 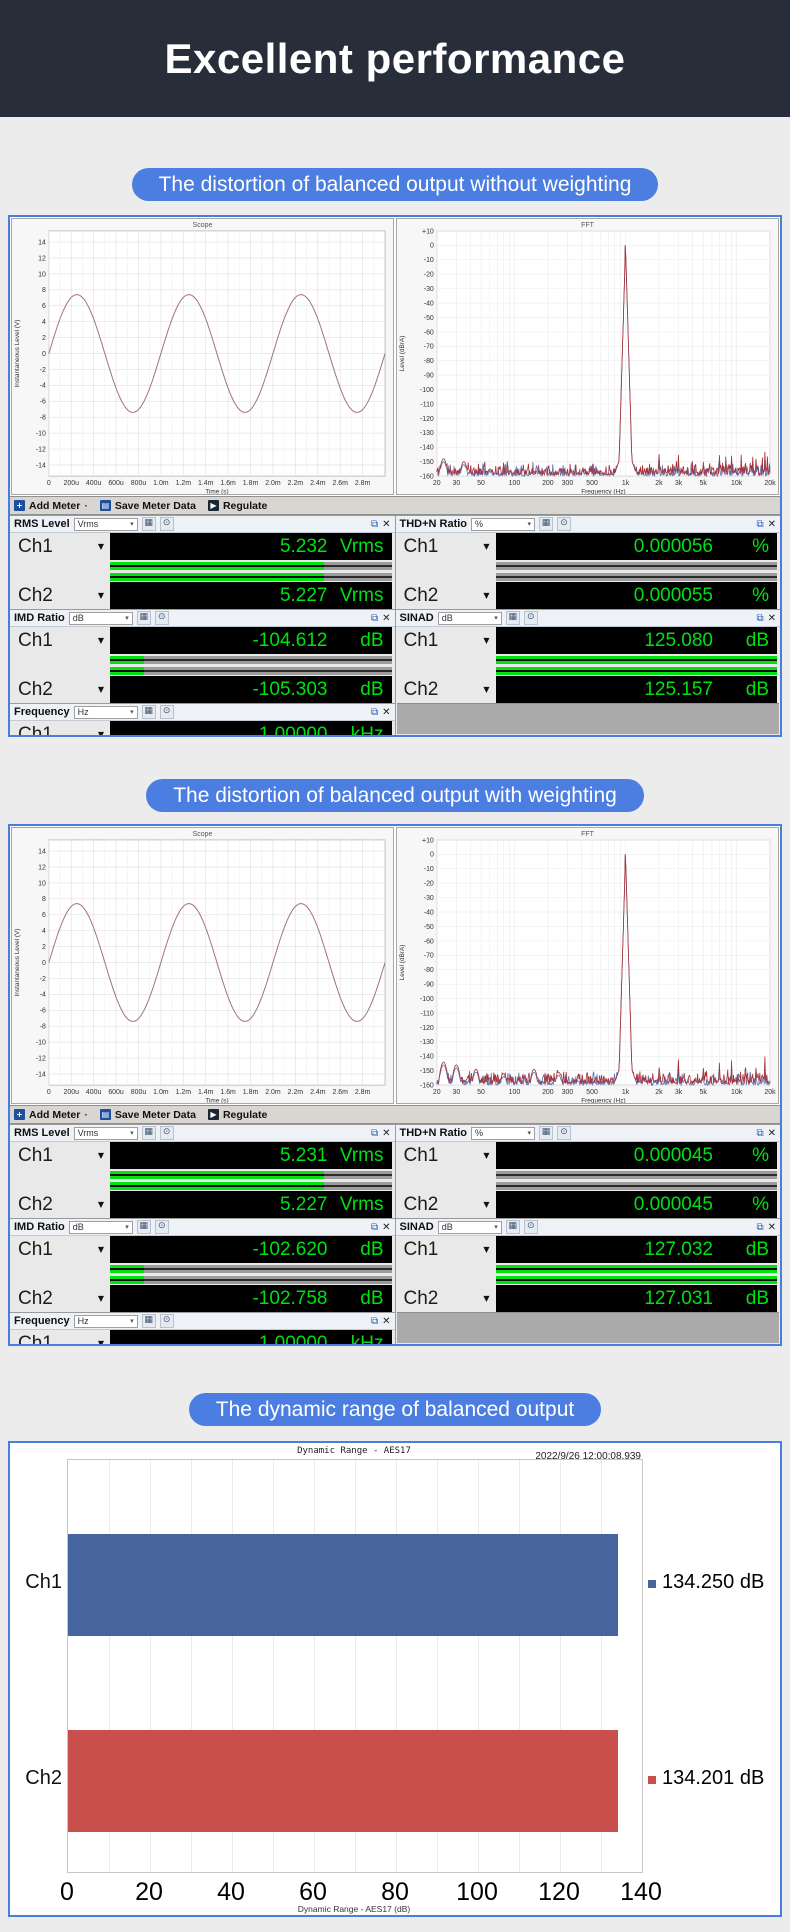 I want to click on meter-value-unit: %, so click(x=760, y=595).